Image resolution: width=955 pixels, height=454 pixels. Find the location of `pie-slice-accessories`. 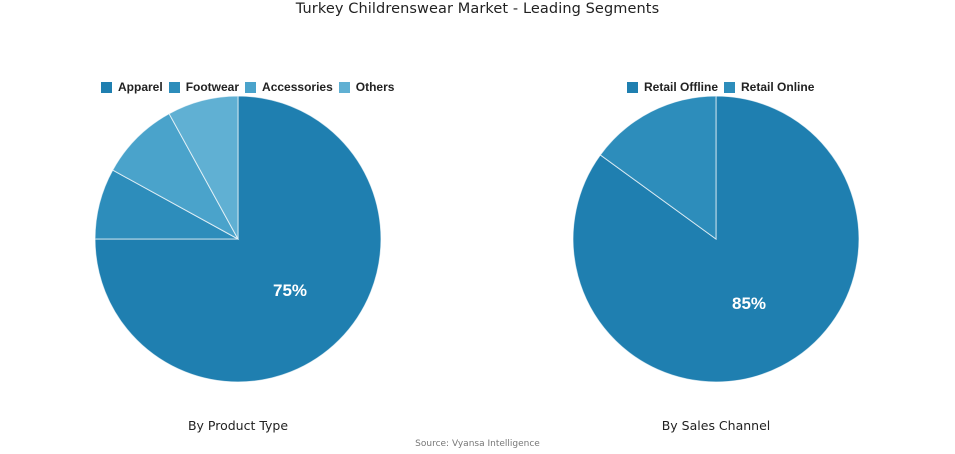

pie-slice-accessories is located at coordinates (176, 177).